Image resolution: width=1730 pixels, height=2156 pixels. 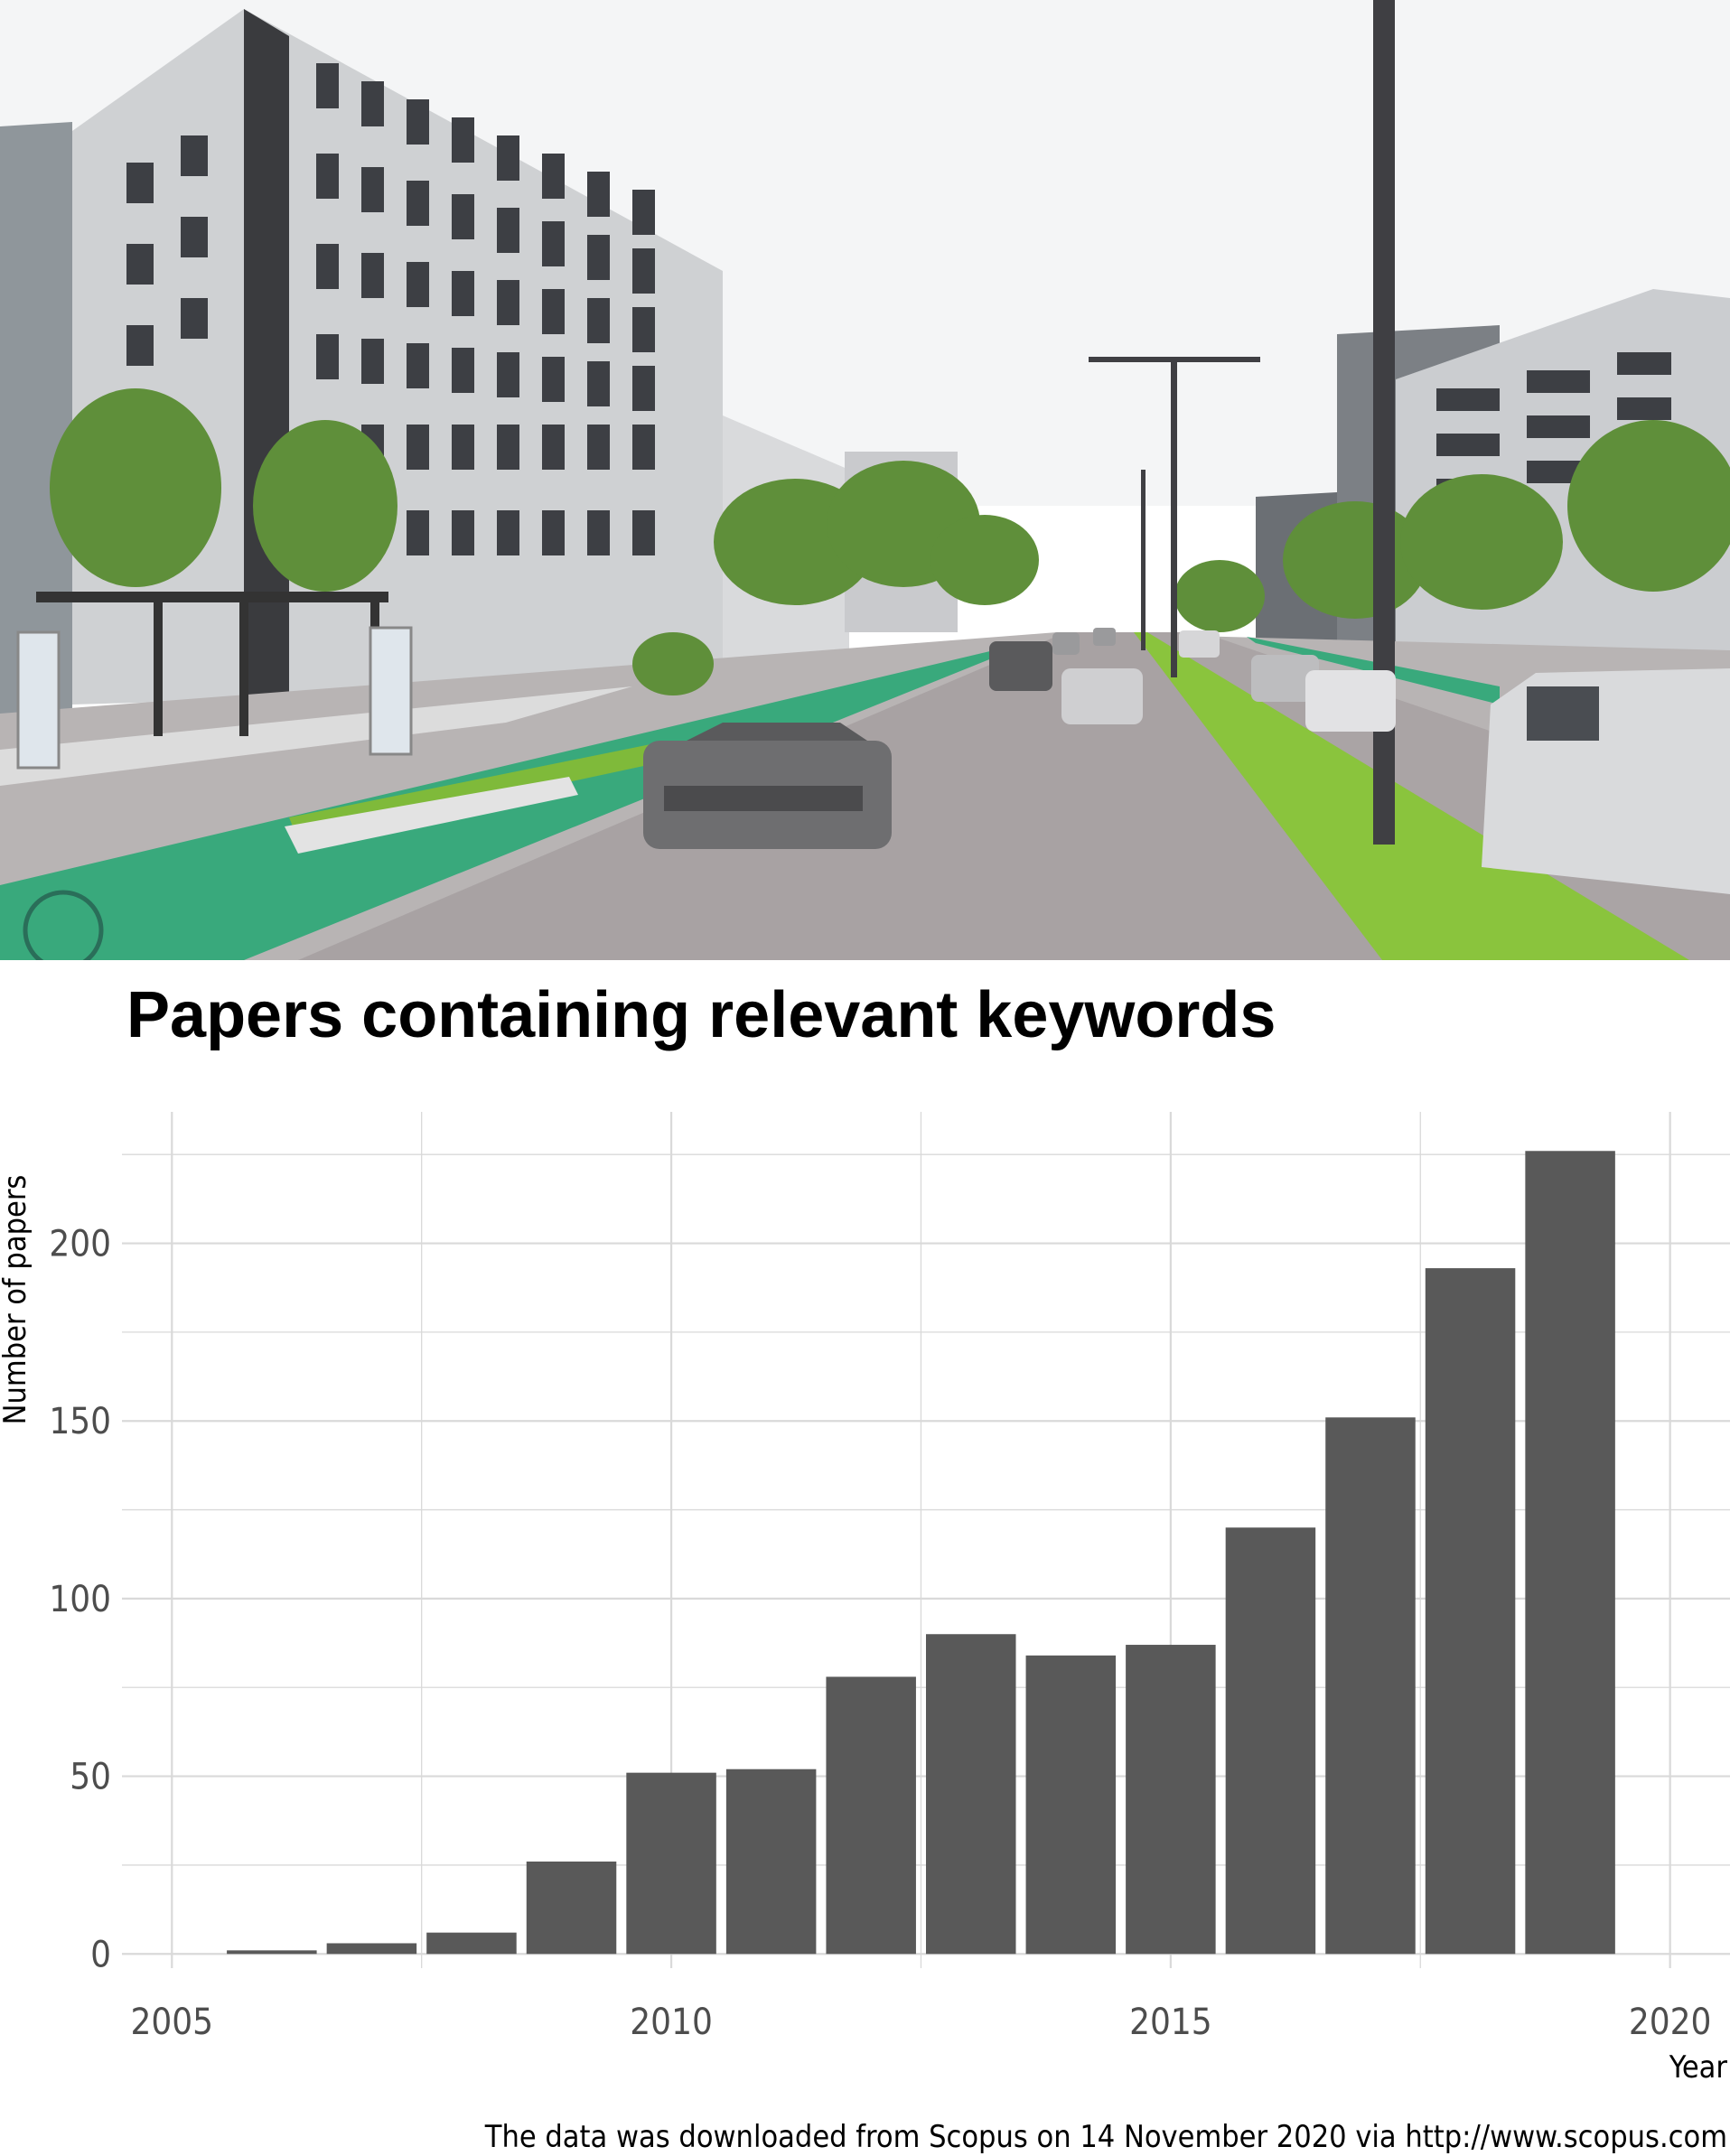 I want to click on y-tick-label: 100, so click(x=80, y=1599).